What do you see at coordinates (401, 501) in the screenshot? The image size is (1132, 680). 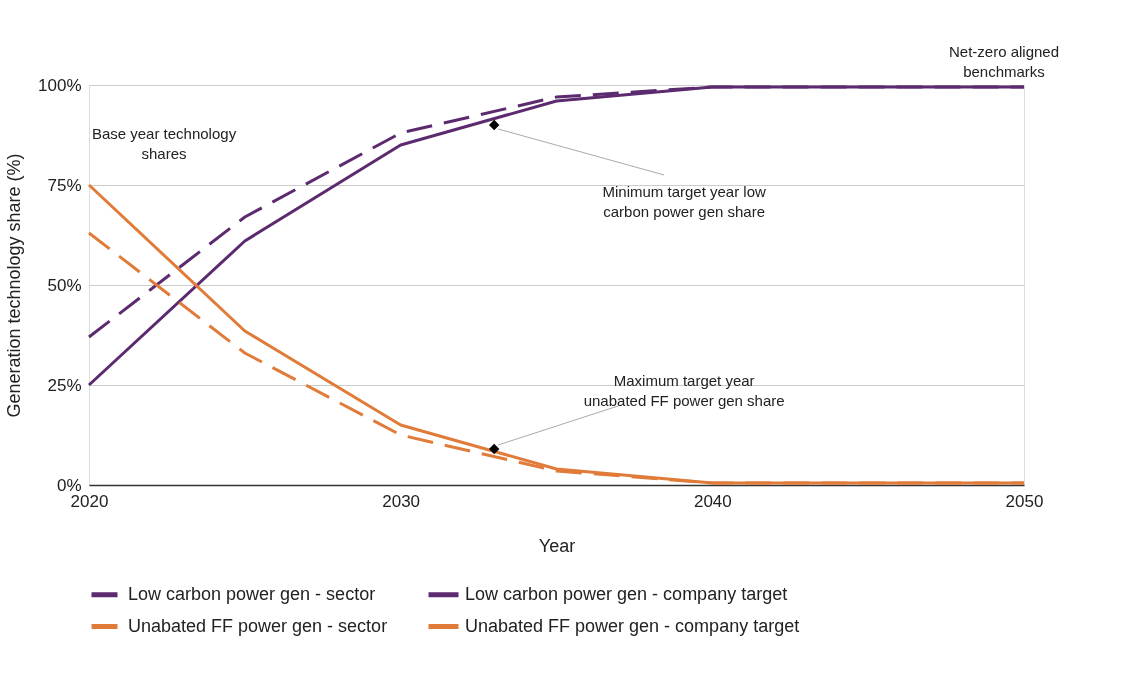 I see `x-tick-label: 2030` at bounding box center [401, 501].